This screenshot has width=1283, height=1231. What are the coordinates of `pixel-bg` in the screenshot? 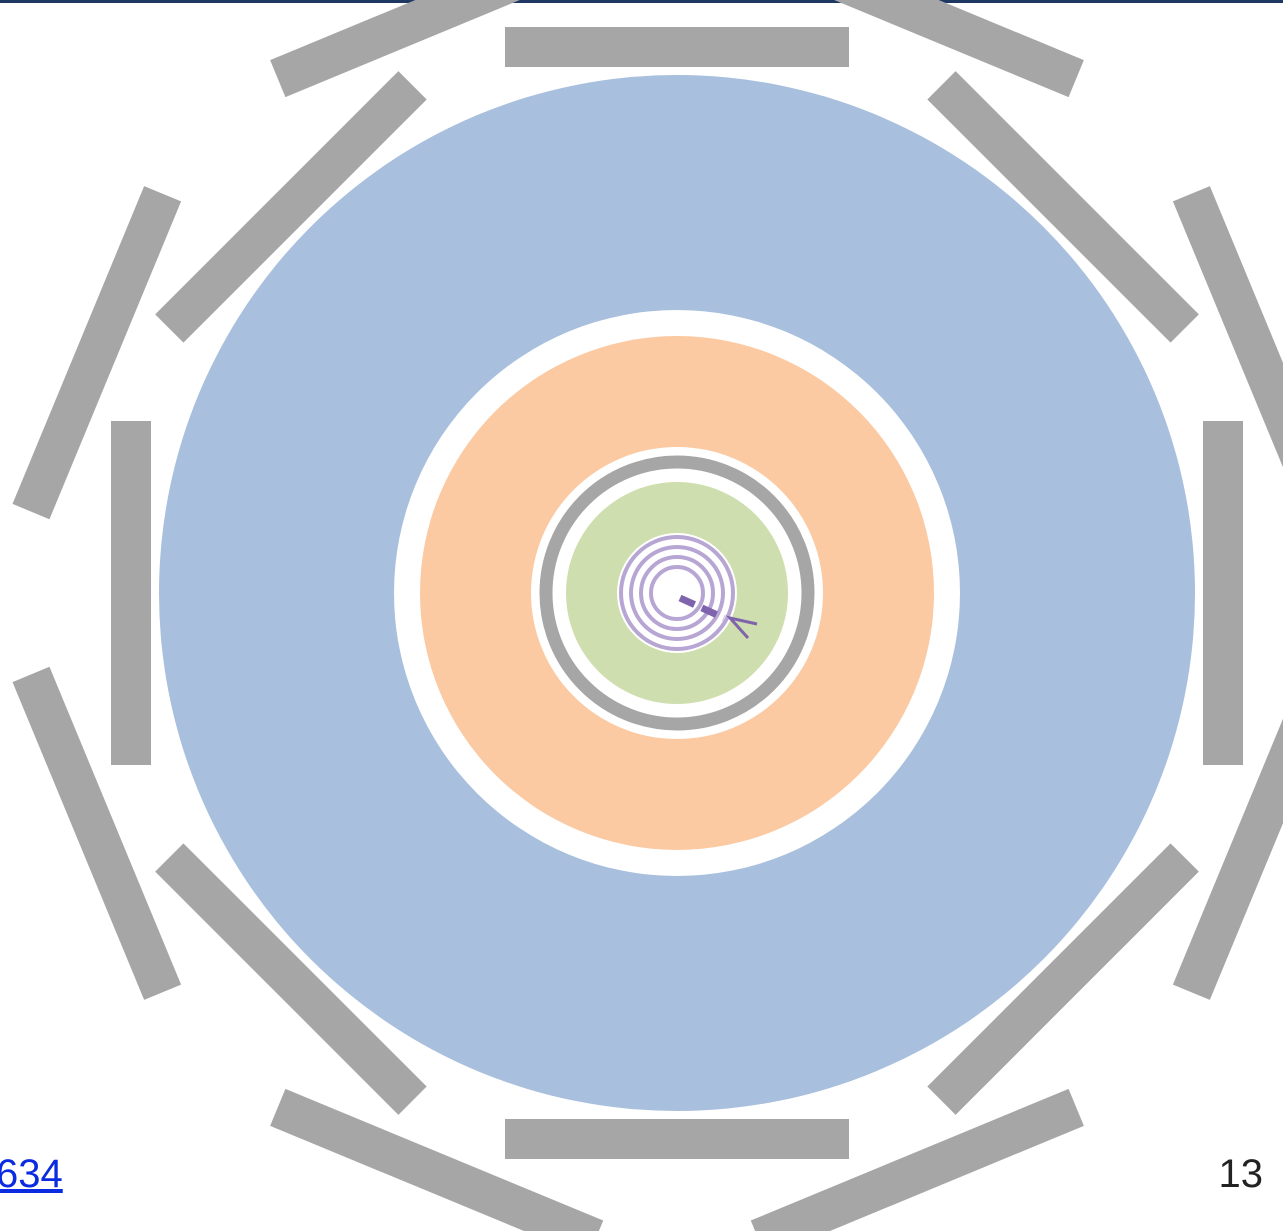 It's located at (677, 593).